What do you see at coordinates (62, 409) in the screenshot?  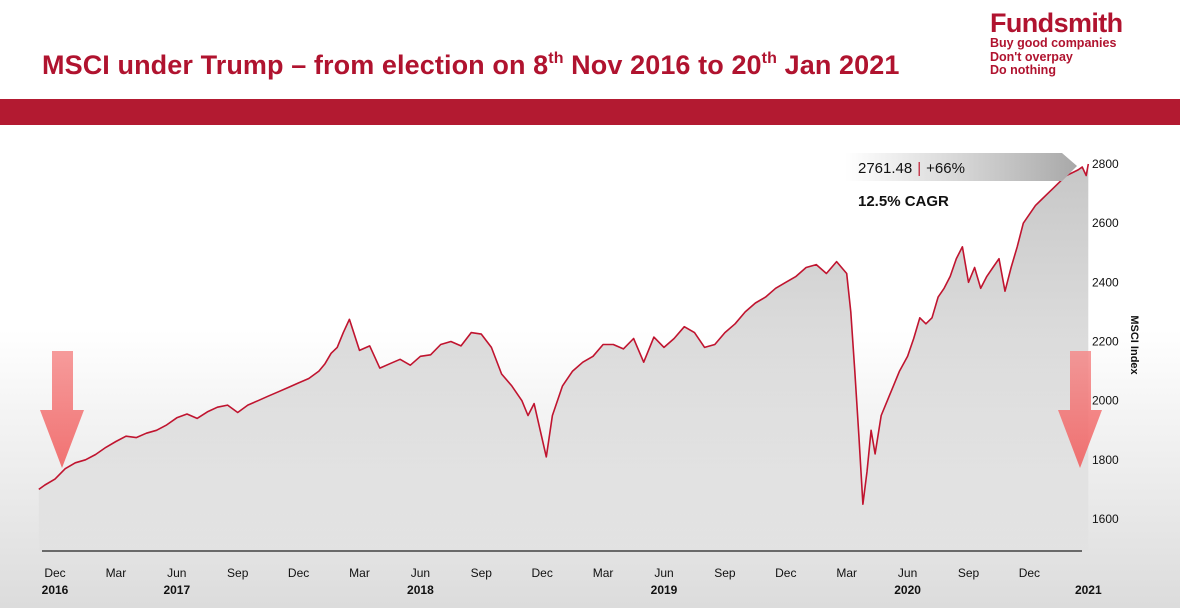 I see `start-arrow` at bounding box center [62, 409].